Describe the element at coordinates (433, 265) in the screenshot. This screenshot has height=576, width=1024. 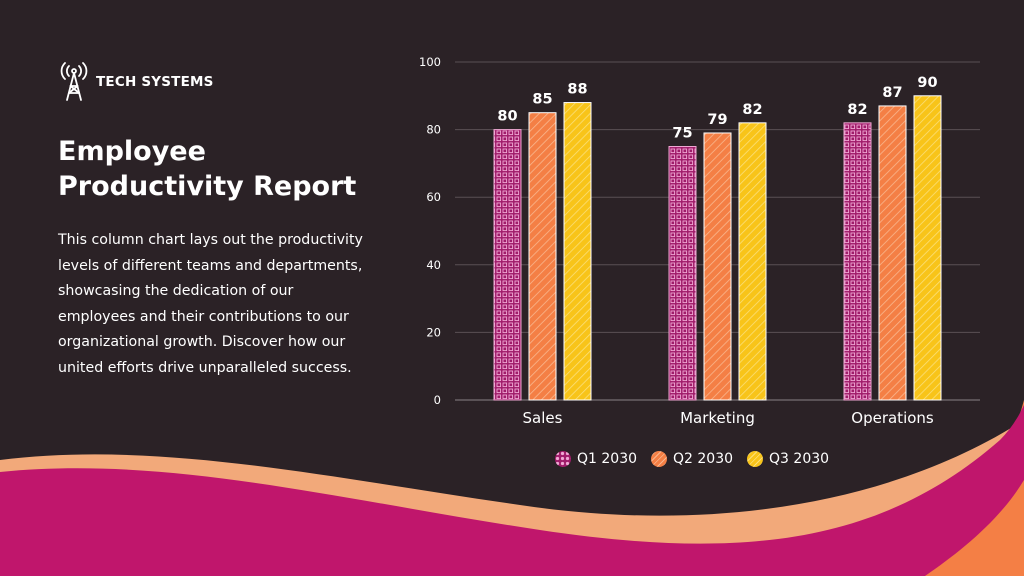
I see `y-tick-label: 40` at that location.